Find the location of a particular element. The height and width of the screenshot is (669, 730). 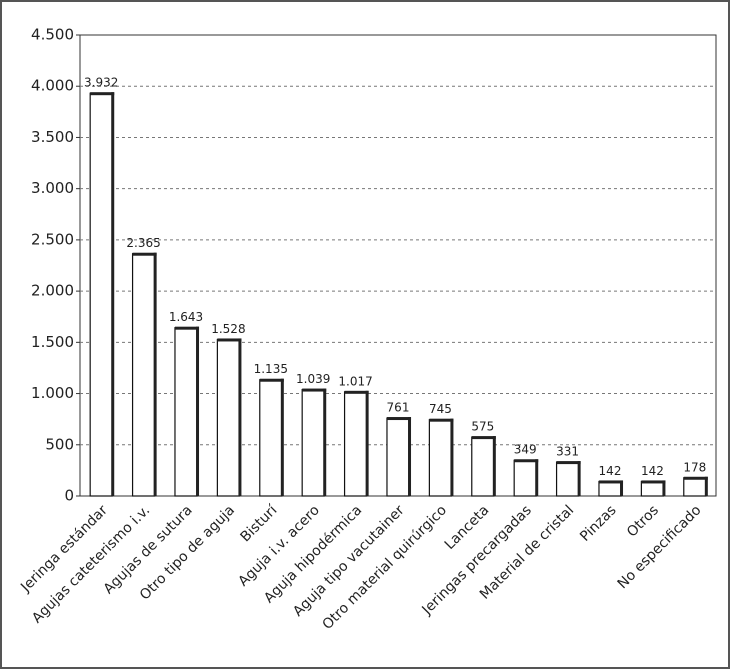

value-label: 575 is located at coordinates (482, 427).